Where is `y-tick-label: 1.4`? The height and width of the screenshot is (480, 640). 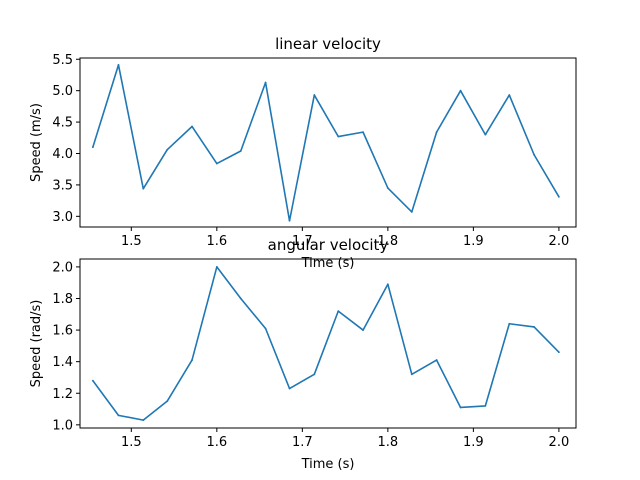
y-tick-label: 1.4 is located at coordinates (62, 362).